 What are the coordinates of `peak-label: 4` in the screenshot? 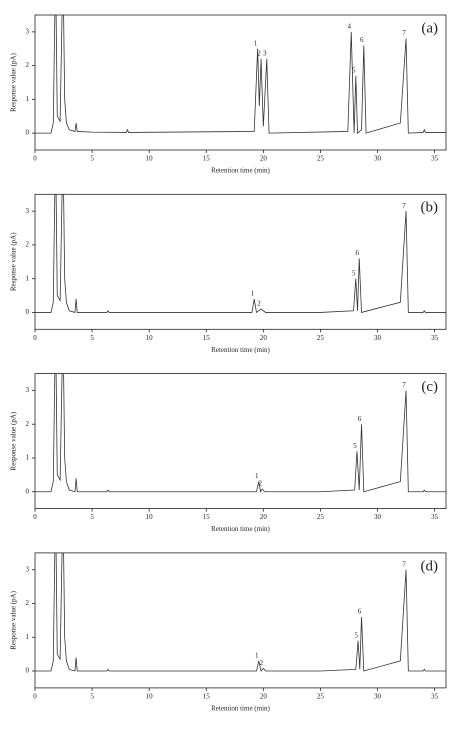 It's located at (349, 26).